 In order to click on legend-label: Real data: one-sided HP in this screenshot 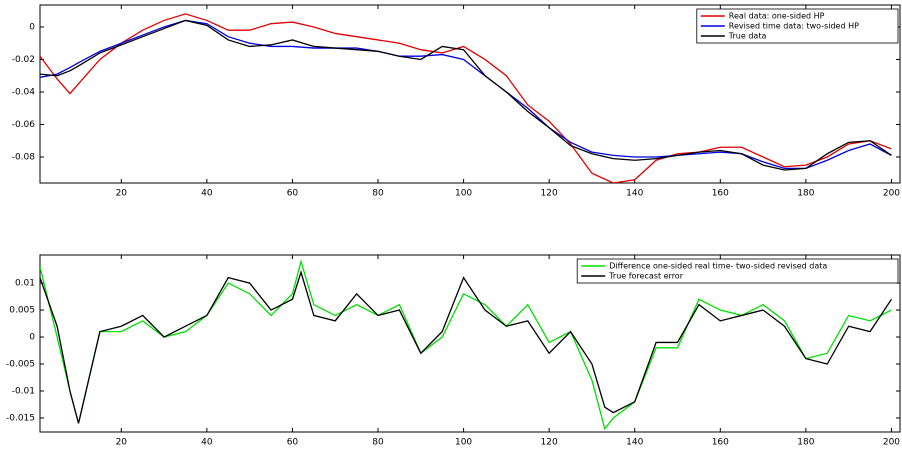, I will do `click(777, 16)`.